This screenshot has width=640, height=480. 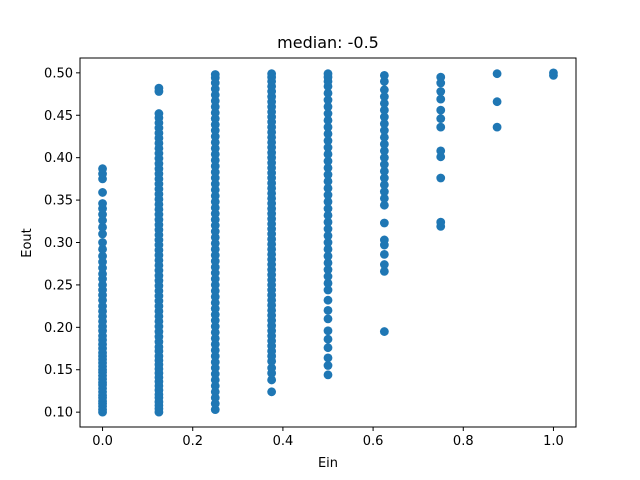 What do you see at coordinates (58, 116) in the screenshot?
I see `y-tick-label: 0.45` at bounding box center [58, 116].